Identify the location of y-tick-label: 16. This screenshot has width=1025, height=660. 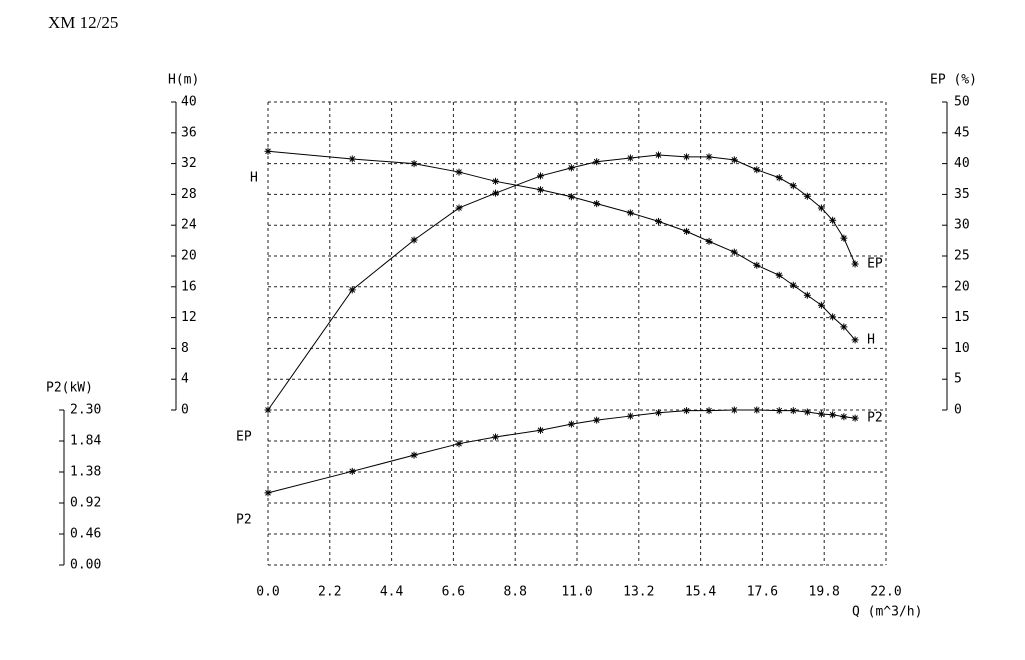
(189, 286).